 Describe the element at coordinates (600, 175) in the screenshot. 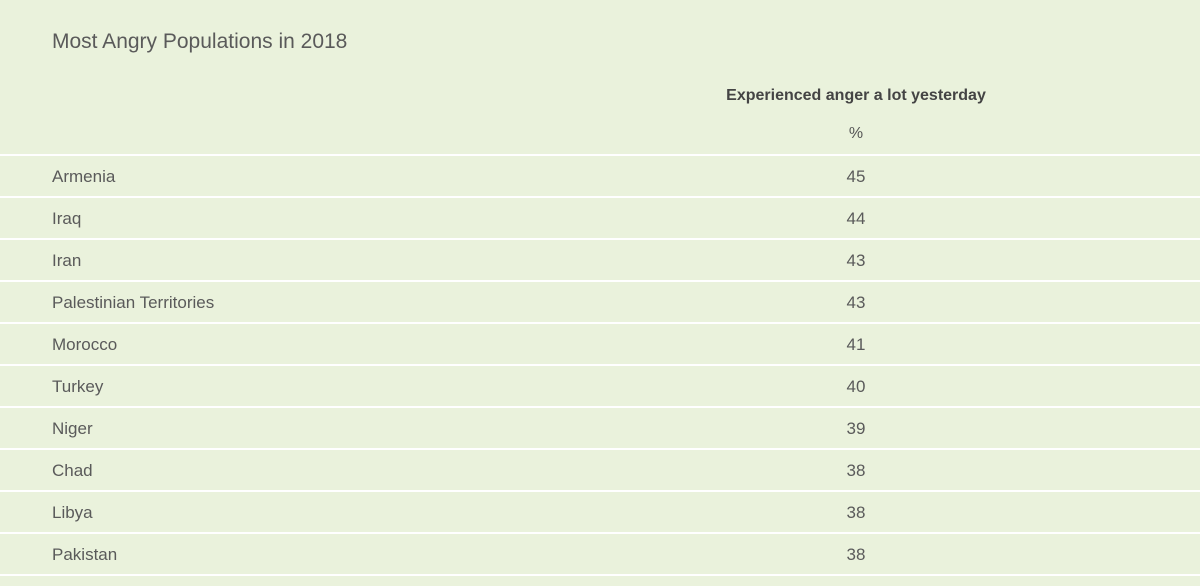

I see `table-row: Armenia 45` at that location.